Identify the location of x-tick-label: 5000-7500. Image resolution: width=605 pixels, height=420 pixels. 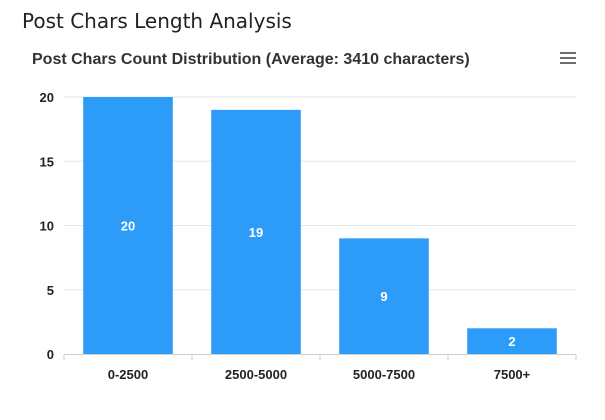
(384, 374).